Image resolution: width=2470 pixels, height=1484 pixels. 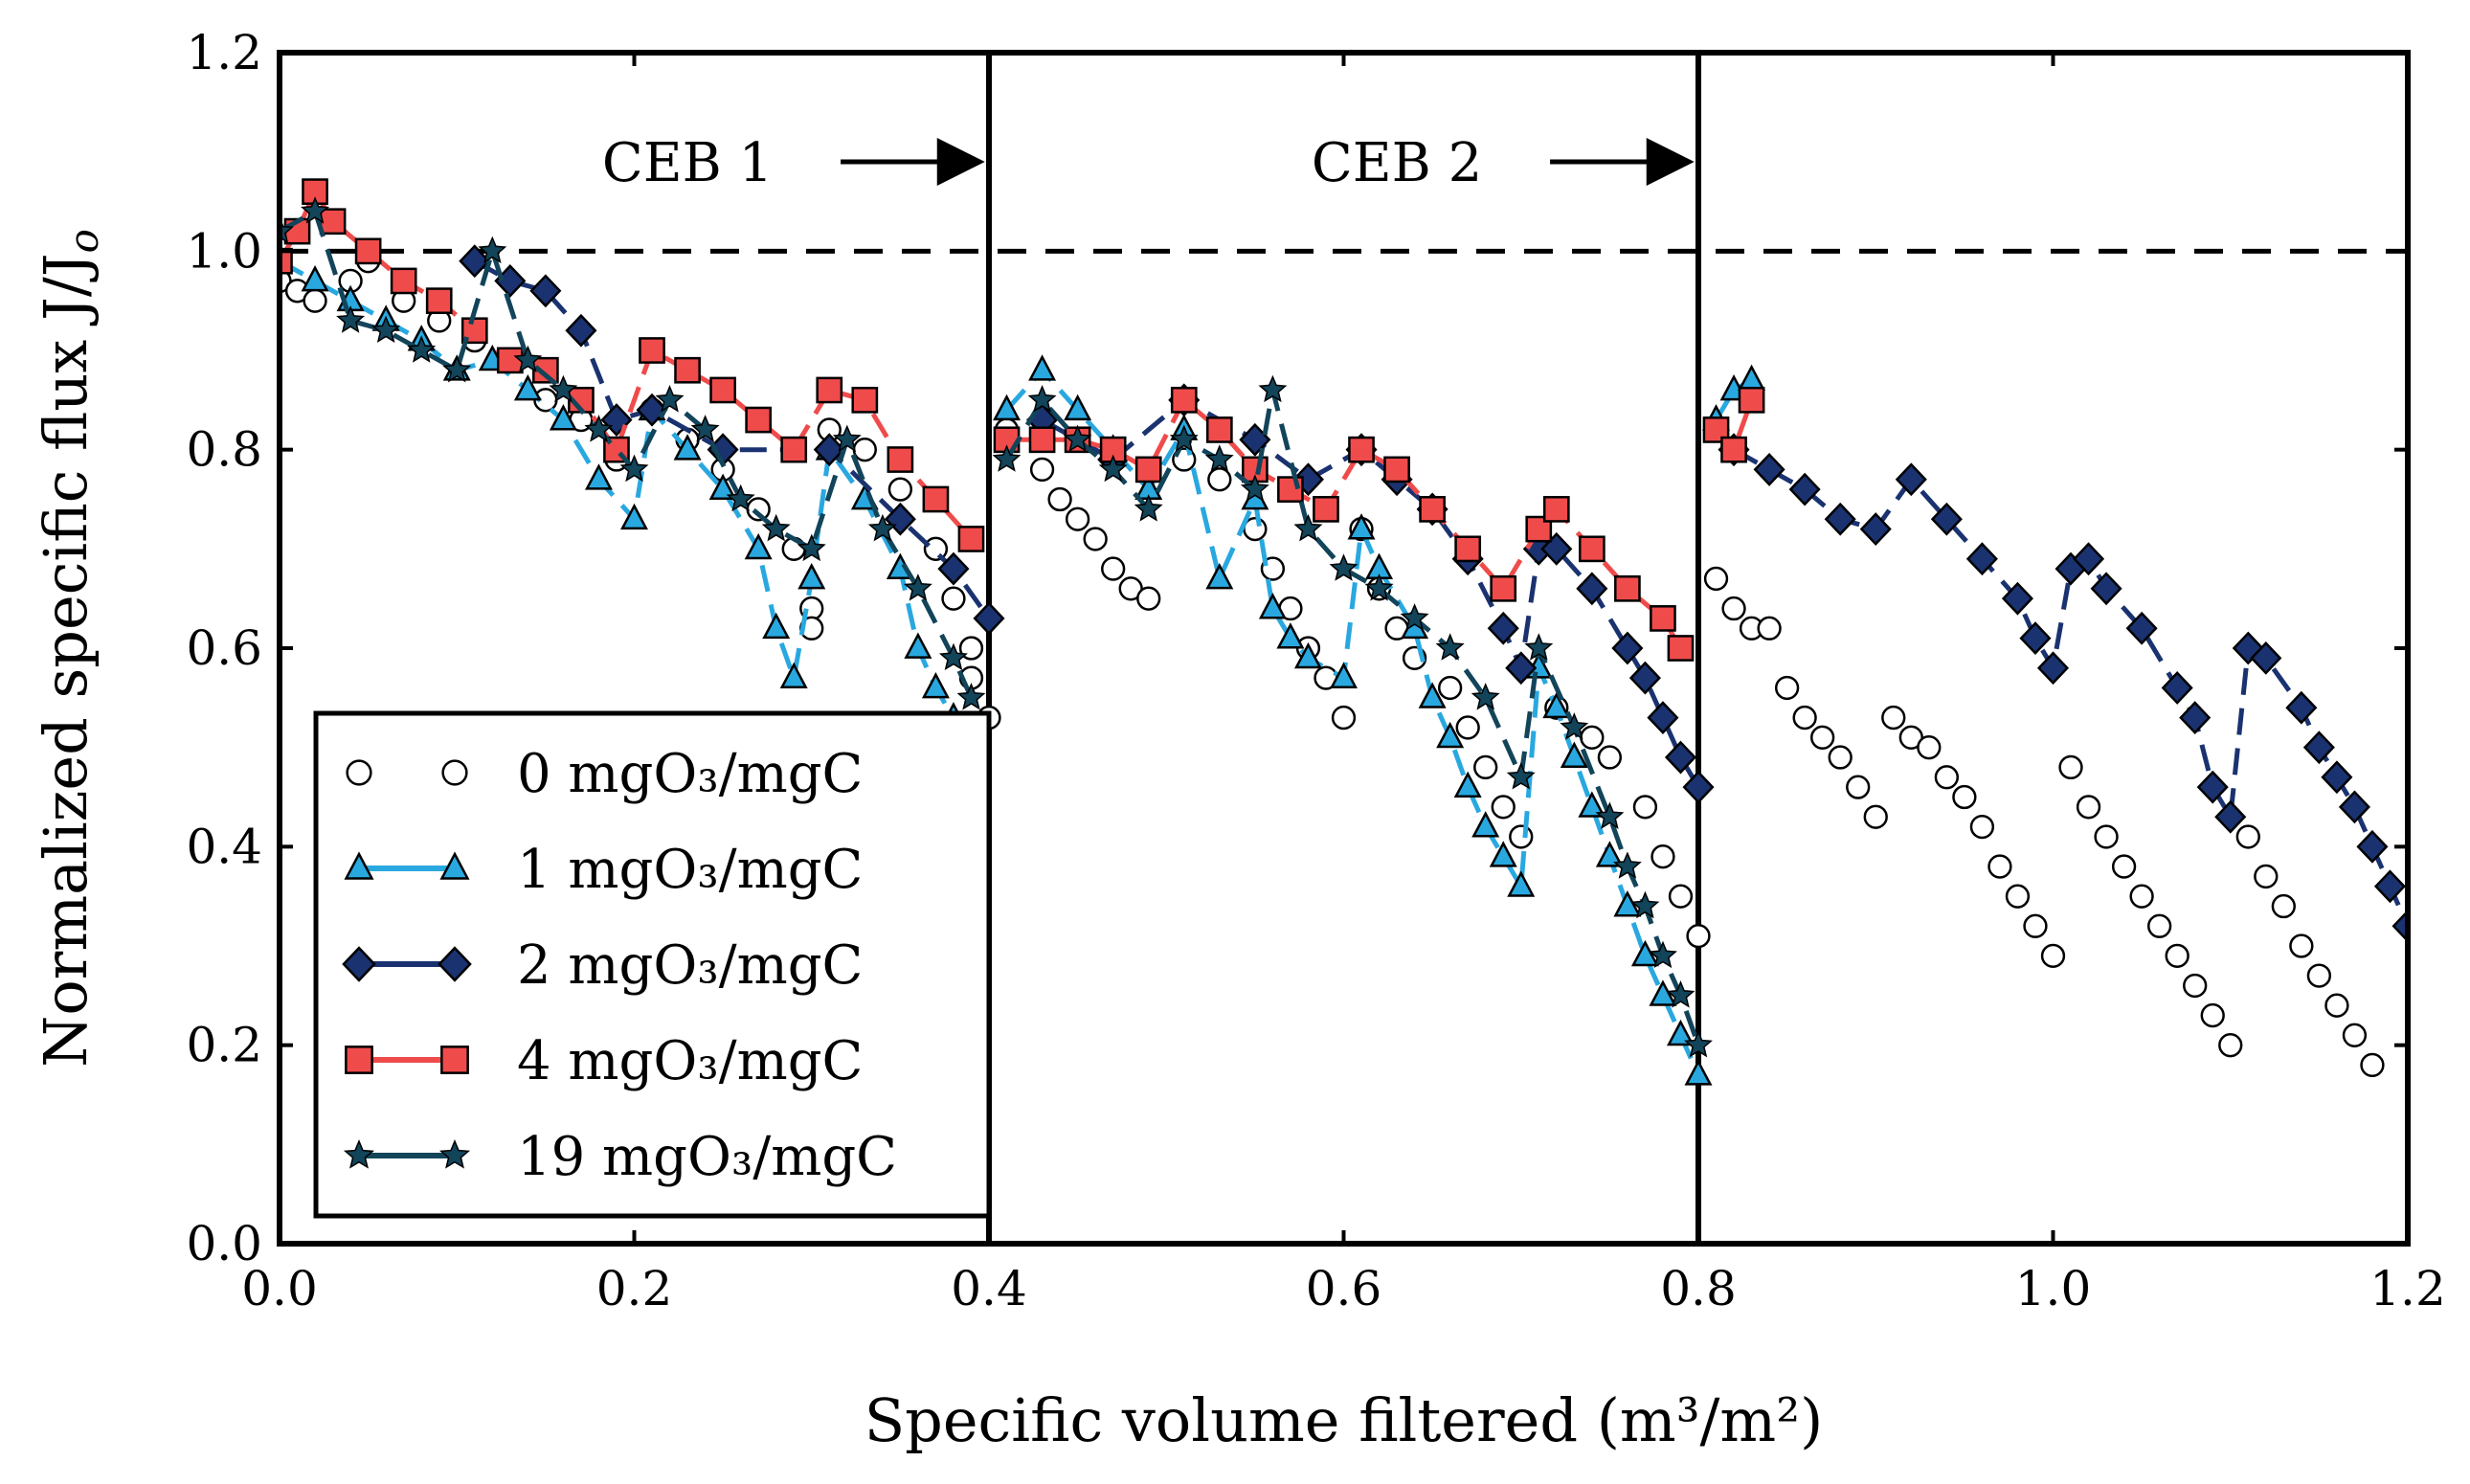 What do you see at coordinates (224, 846) in the screenshot?
I see `y-tick-label-2: 0.4` at bounding box center [224, 846].